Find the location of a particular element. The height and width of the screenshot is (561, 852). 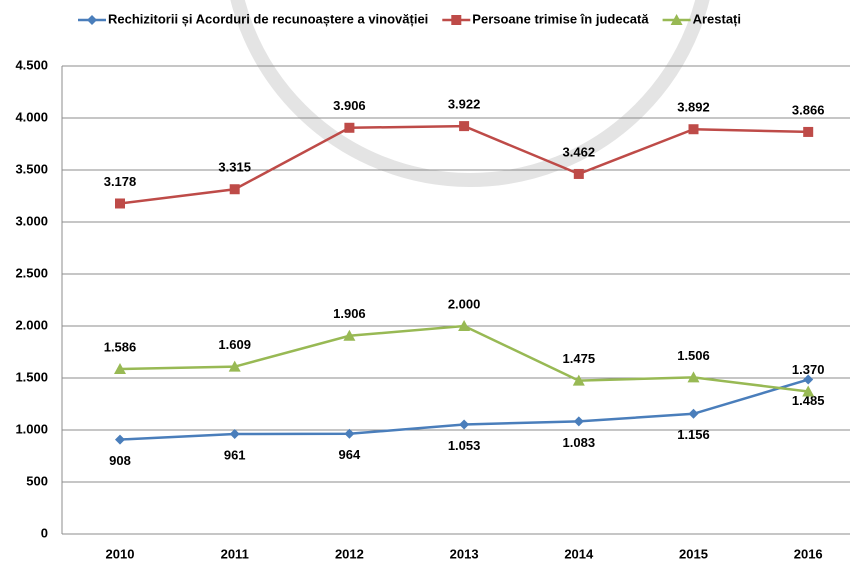

x-tick-label: 2015 is located at coordinates (693, 553).